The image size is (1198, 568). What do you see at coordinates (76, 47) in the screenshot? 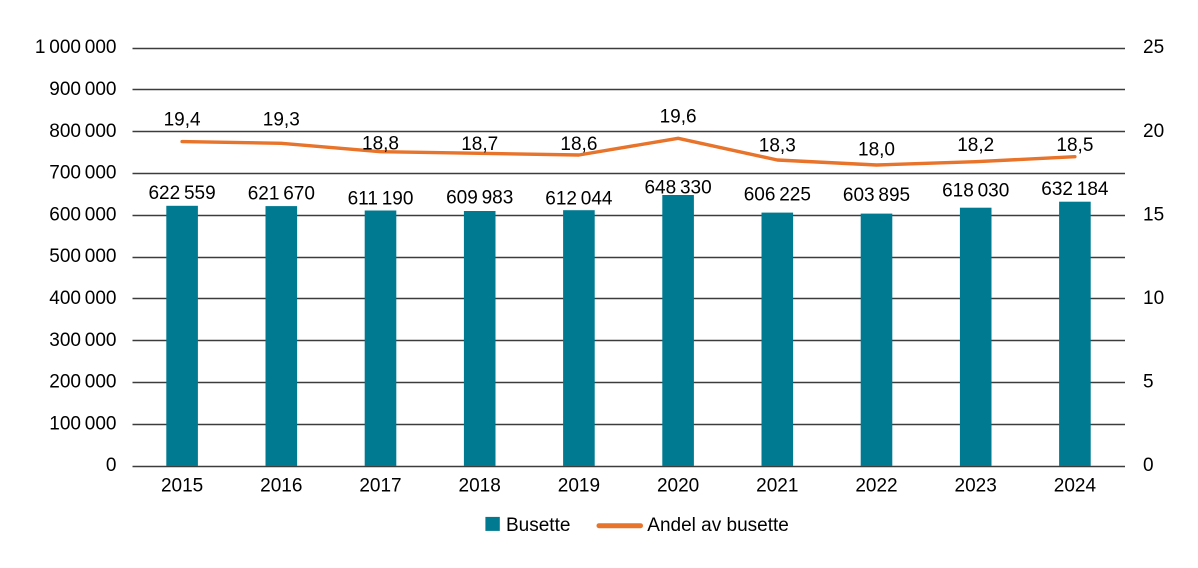
I see `svg-text: 1 000 000` at bounding box center [76, 47].